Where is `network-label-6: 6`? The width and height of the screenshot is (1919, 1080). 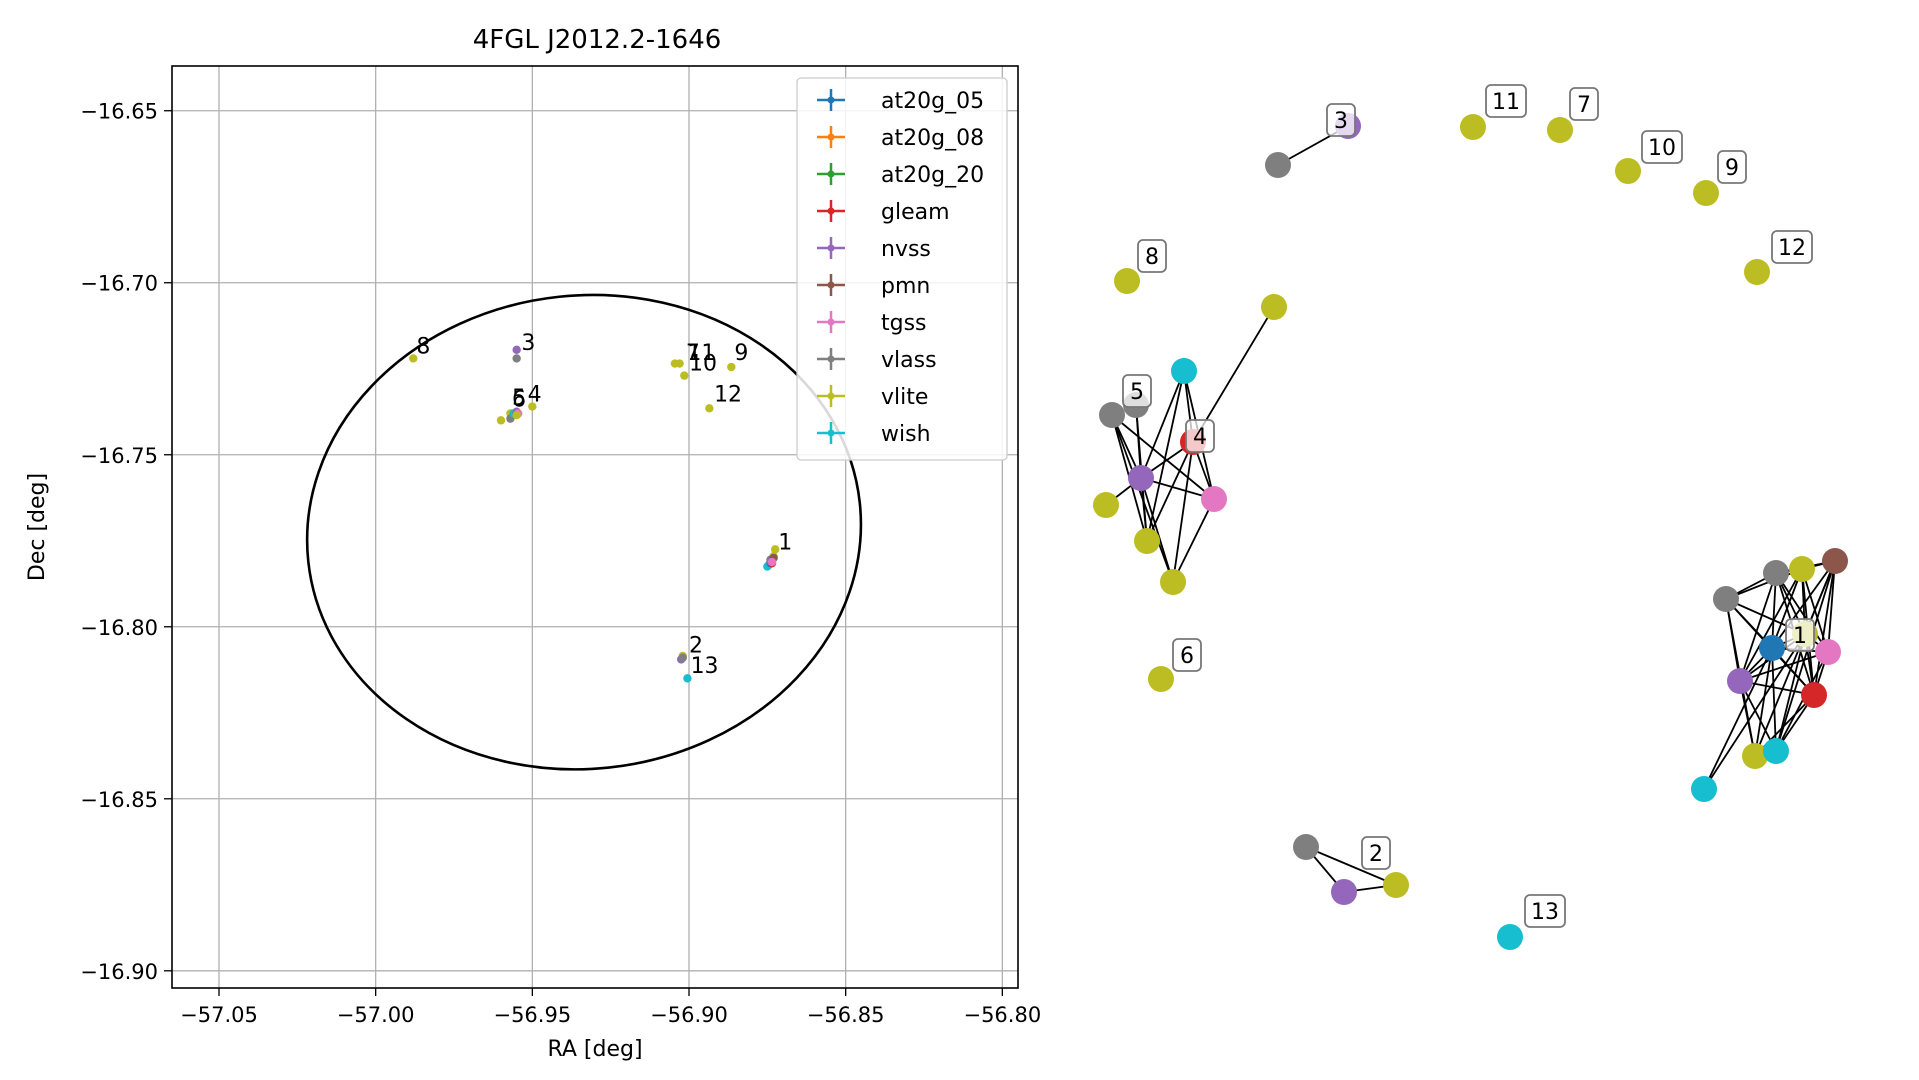
network-label-6: 6 is located at coordinates (1187, 655).